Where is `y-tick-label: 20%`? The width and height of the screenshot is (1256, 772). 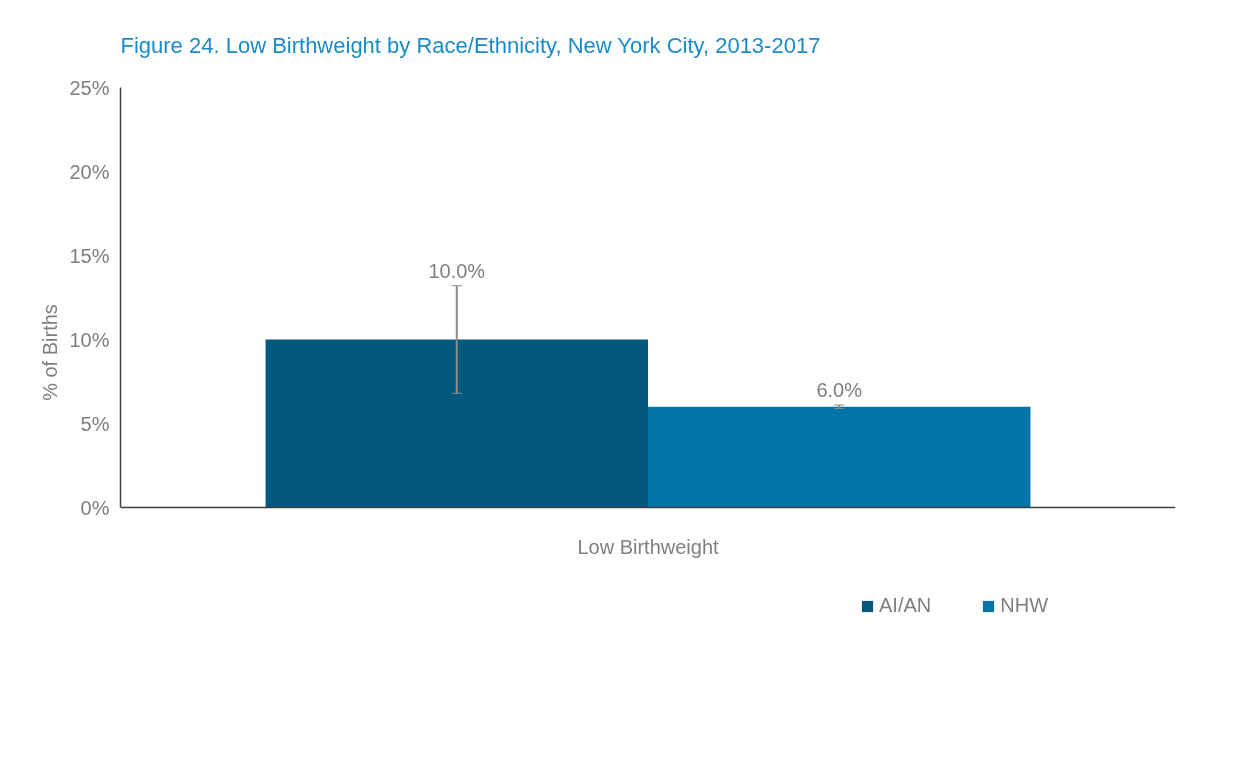
y-tick-label: 20% is located at coordinates (89, 171).